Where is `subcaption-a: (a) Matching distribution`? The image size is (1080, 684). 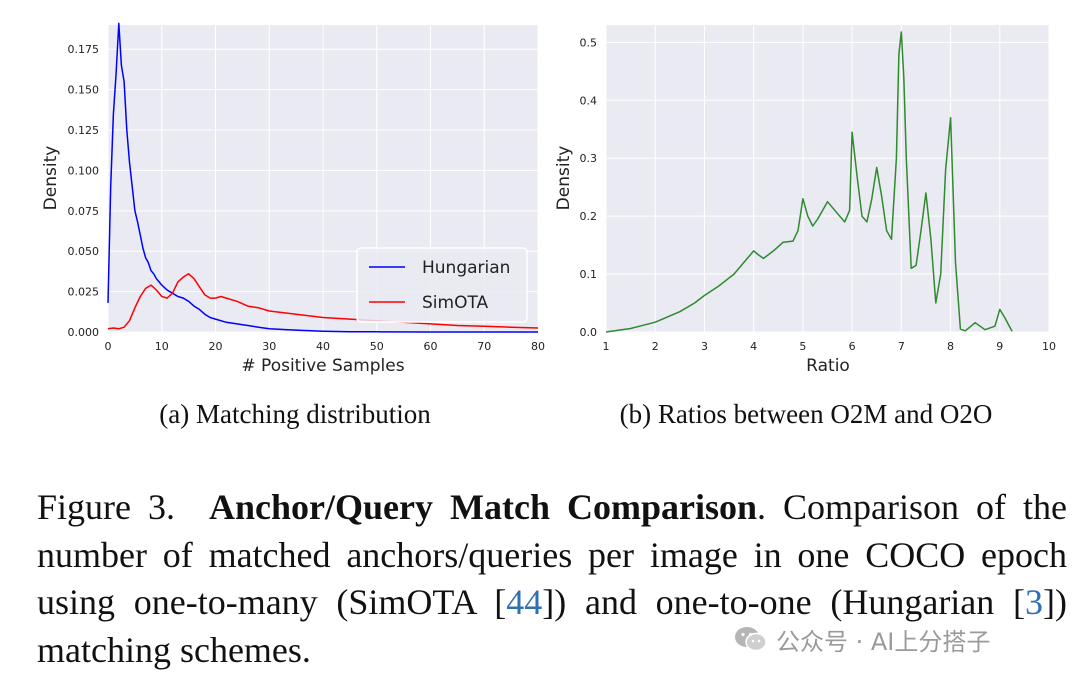 subcaption-a: (a) Matching distribution is located at coordinates (295, 414).